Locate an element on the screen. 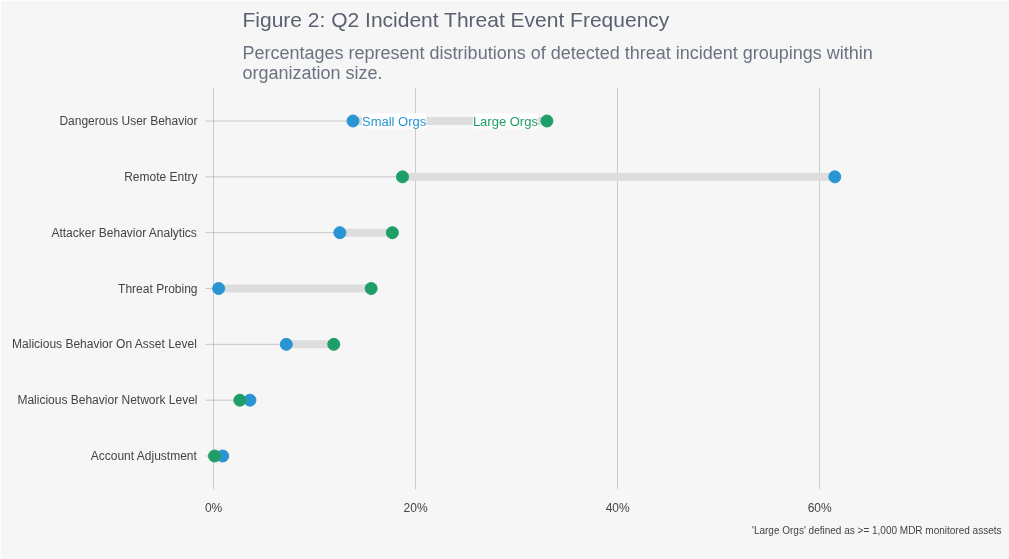 The width and height of the screenshot is (1009, 559). x-tick-label: 20% is located at coordinates (415, 507).